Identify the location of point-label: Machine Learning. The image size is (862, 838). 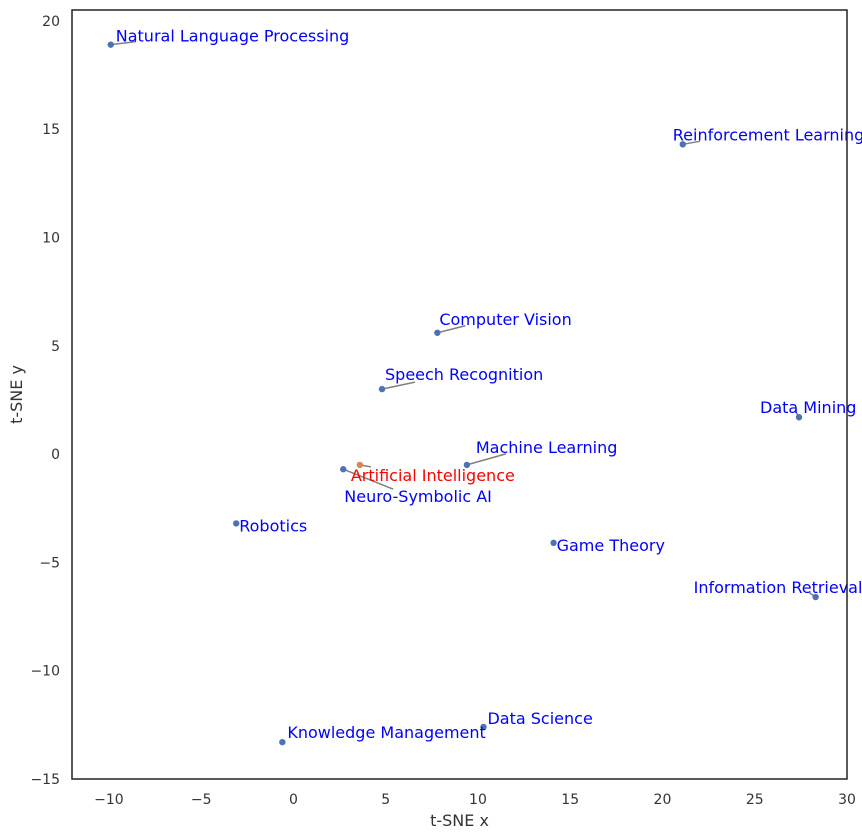
(547, 447).